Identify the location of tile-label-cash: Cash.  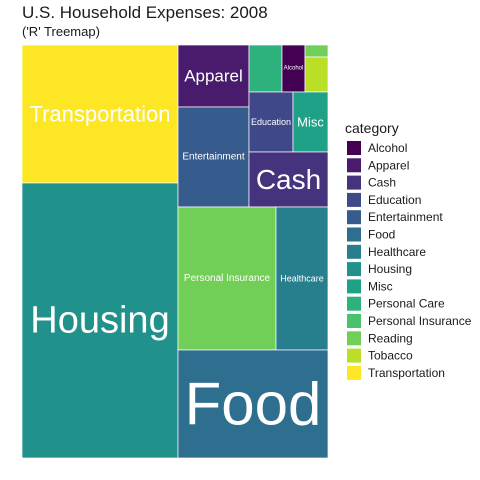
(288, 179).